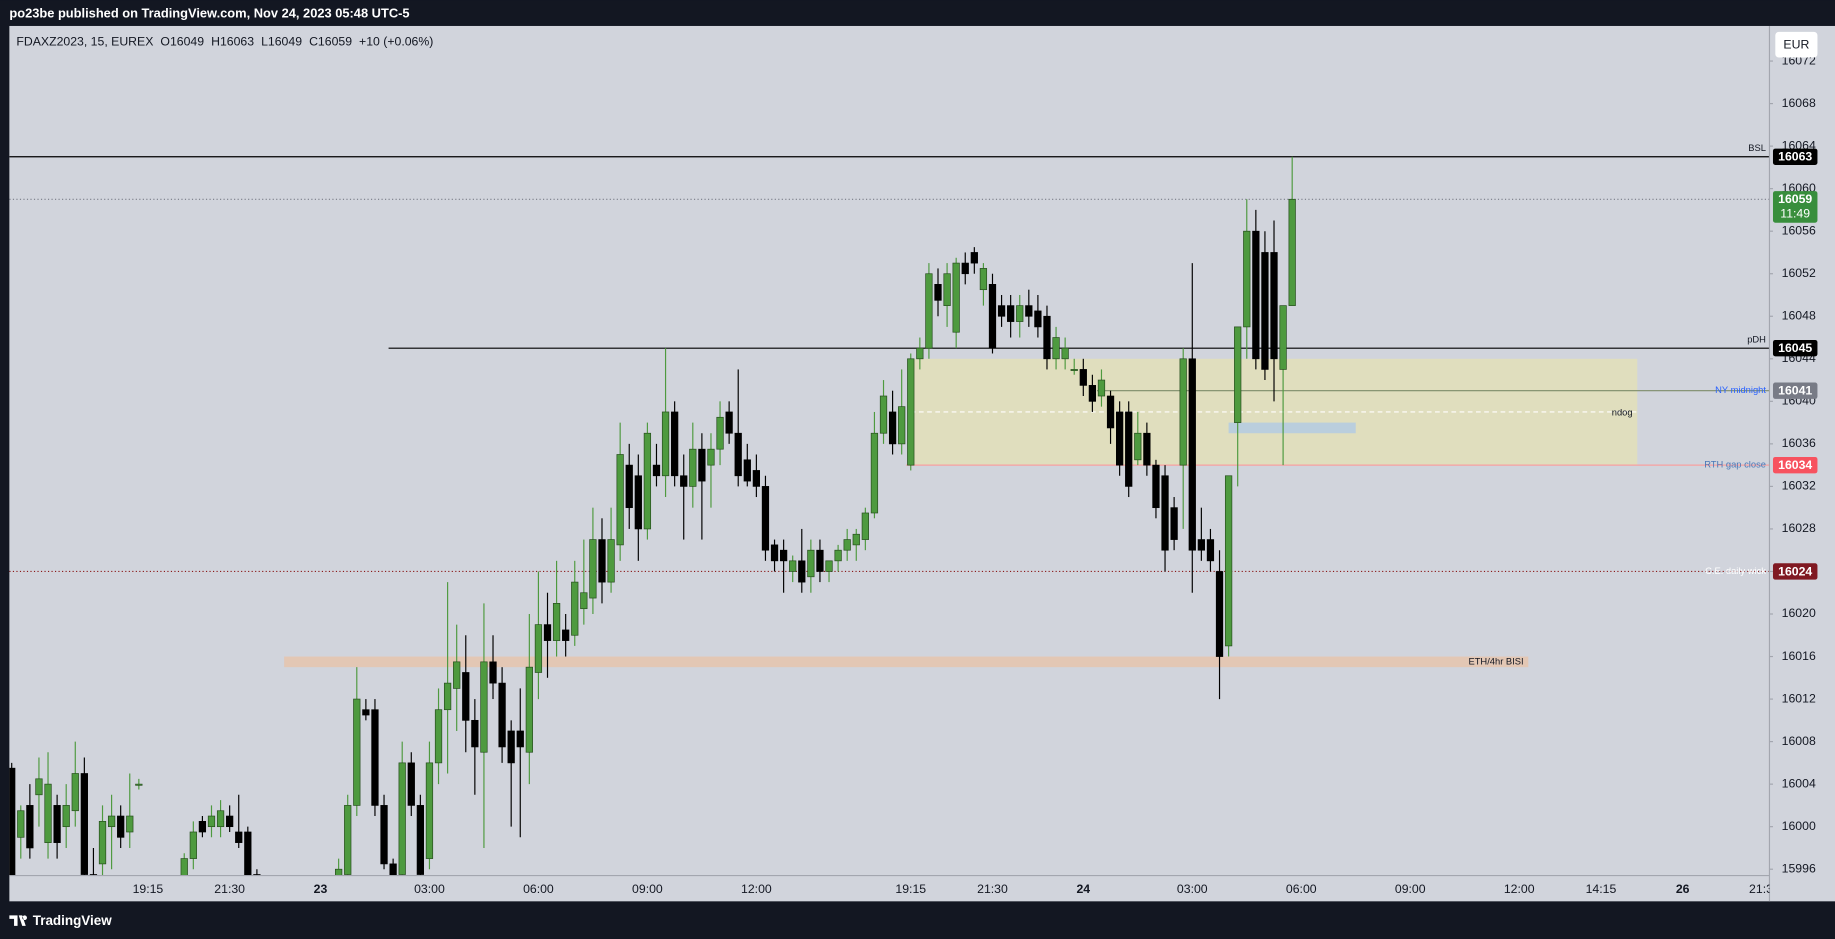 The width and height of the screenshot is (1835, 939). I want to click on y-tick-label: 16052, so click(1799, 273).